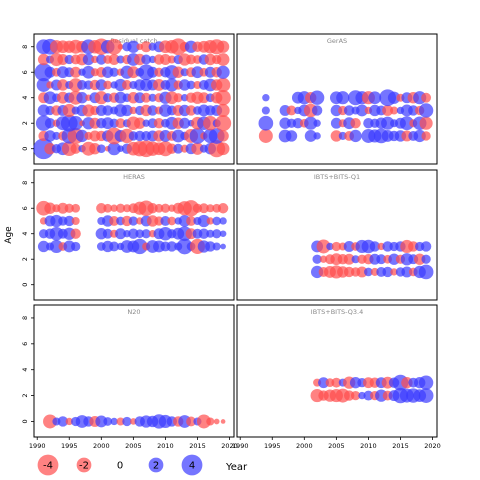 Image resolution: width=480 pixels, height=480 pixels. I want to click on x-tick-label: 1995, so click(272, 446).